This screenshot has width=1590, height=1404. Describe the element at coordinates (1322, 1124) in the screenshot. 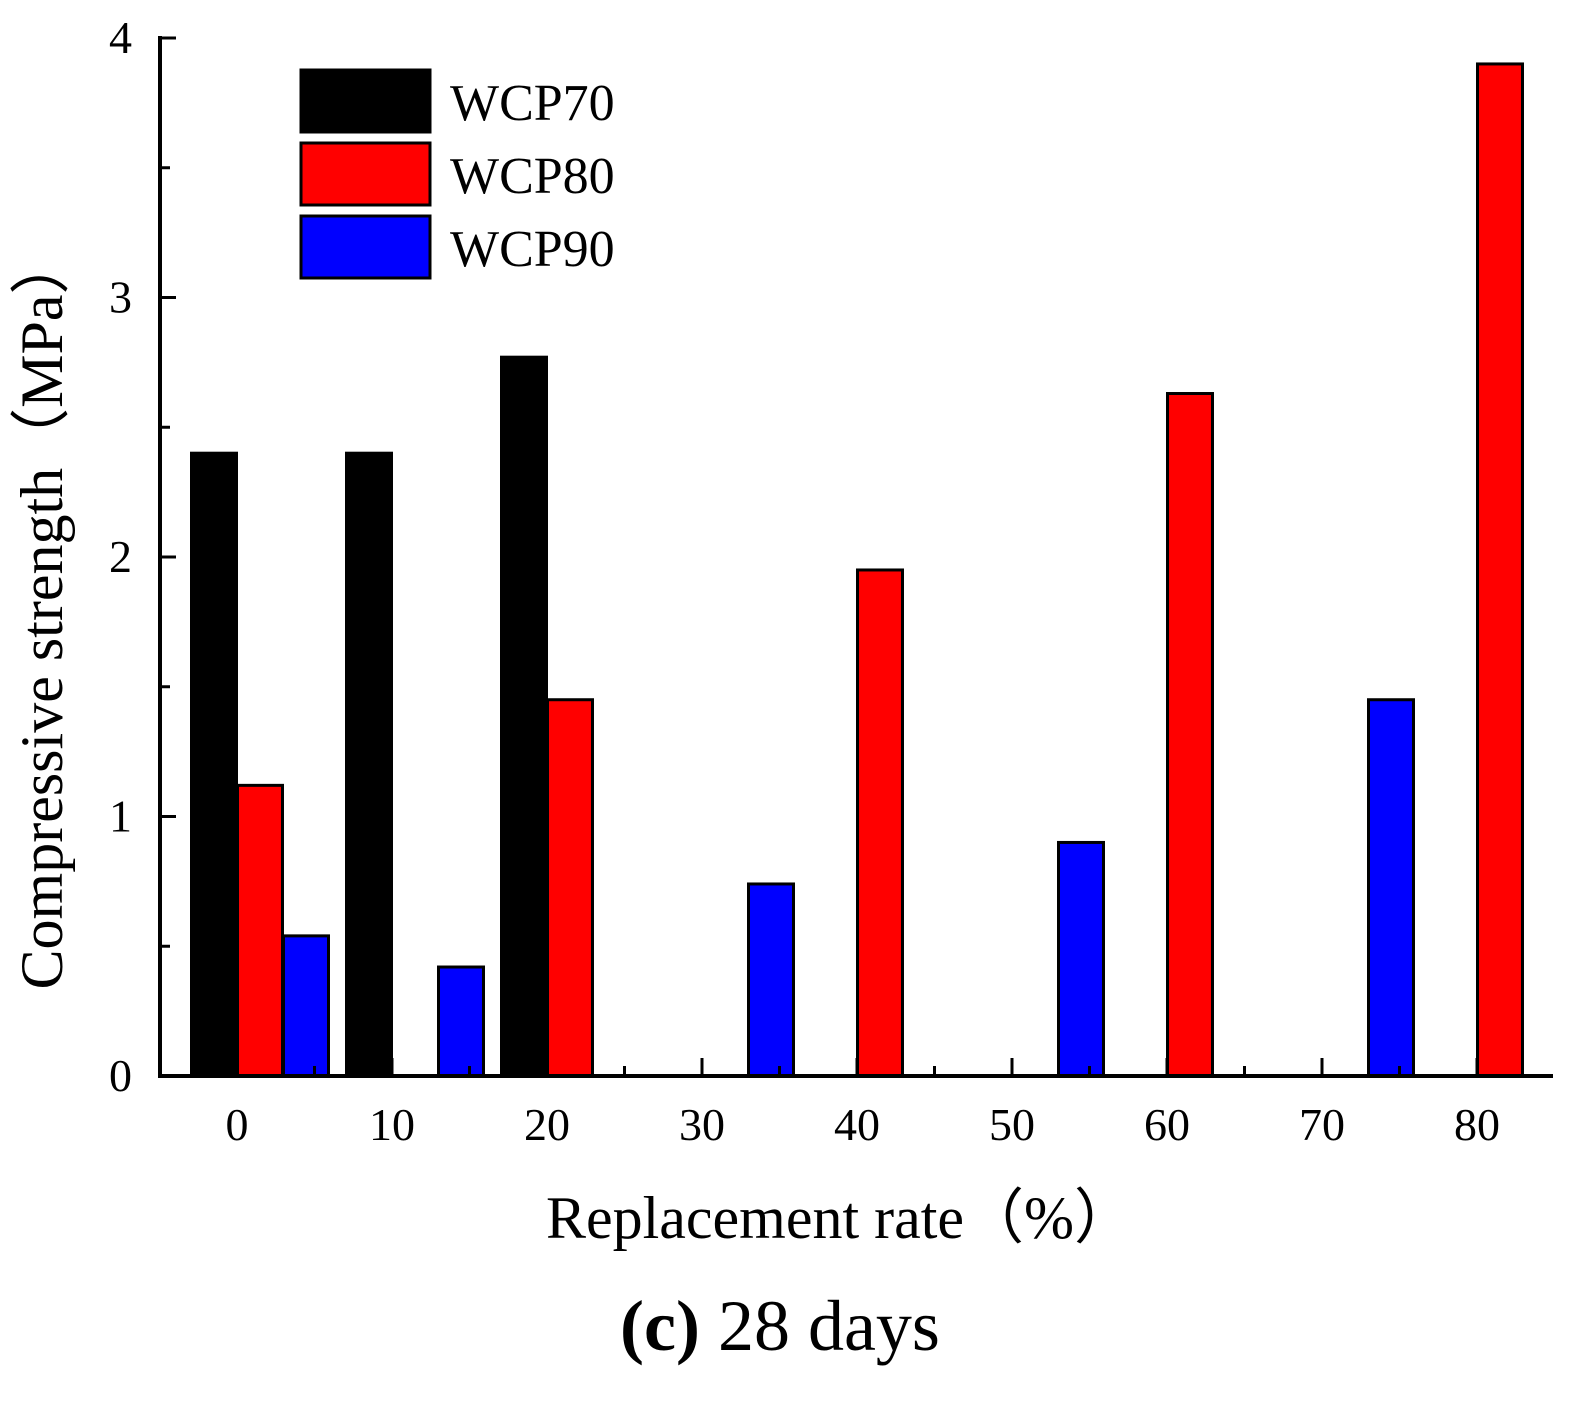

I see `x-tick-label: 70` at that location.